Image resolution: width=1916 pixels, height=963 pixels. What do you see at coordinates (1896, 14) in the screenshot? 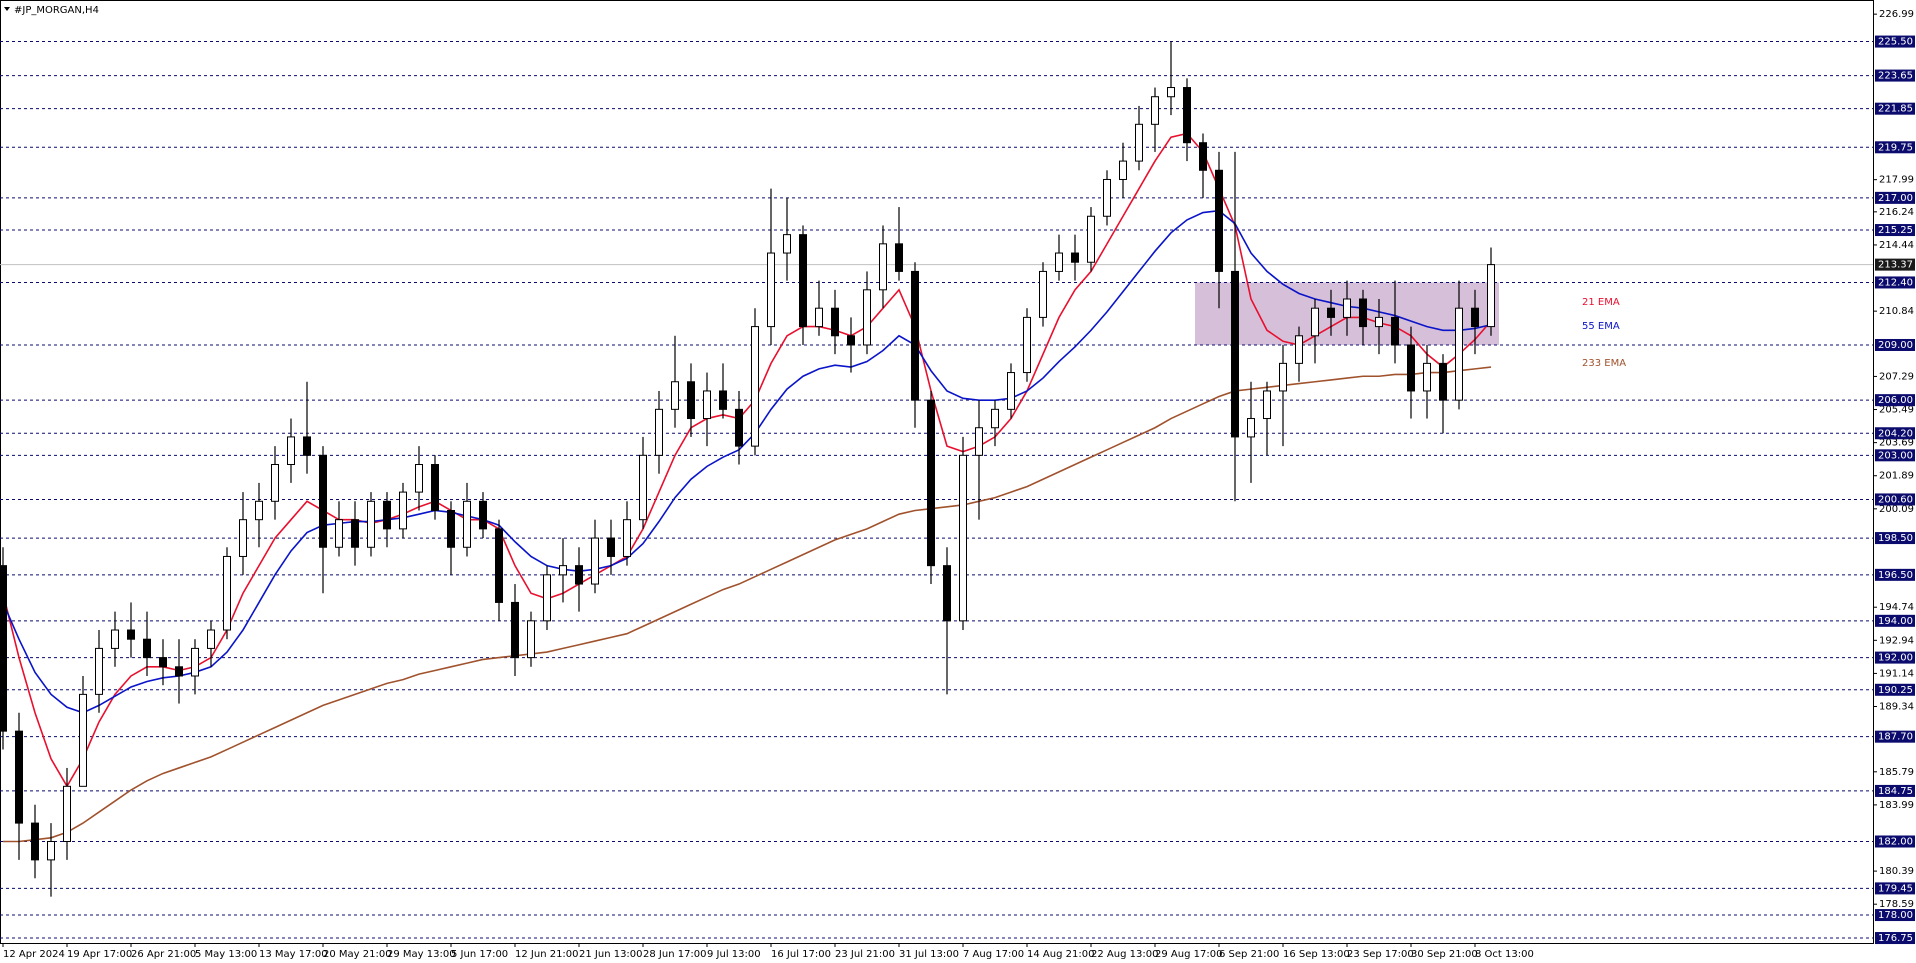
I see `y-tick-label: 226.99` at bounding box center [1896, 14].